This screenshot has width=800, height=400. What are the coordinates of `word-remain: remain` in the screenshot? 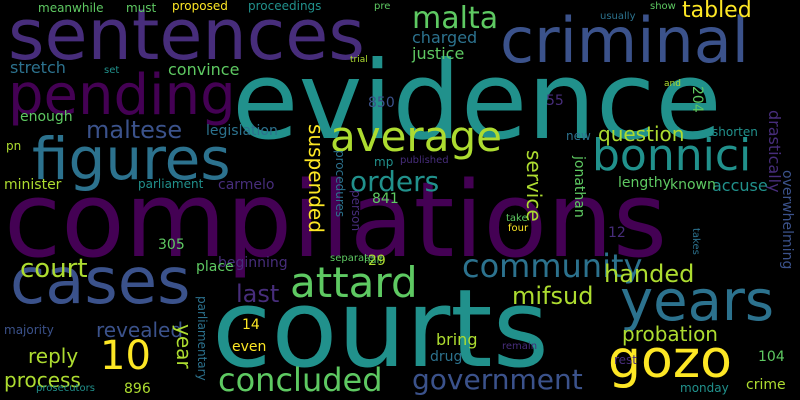 It's located at (520, 346).